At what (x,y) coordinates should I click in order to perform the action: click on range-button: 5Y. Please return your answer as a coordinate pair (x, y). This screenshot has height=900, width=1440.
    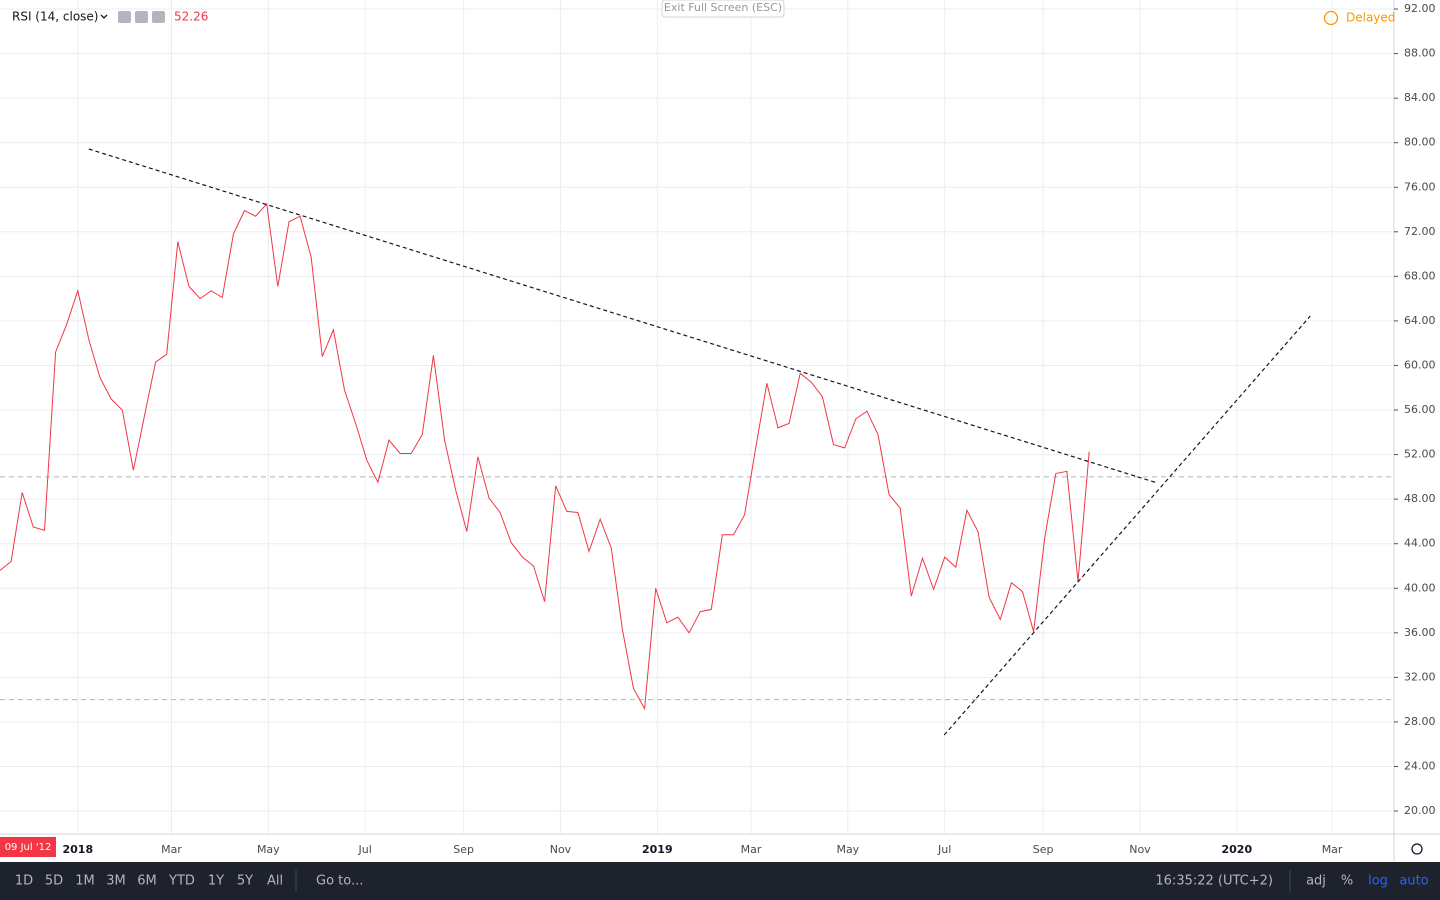
    Looking at the image, I should click on (245, 881).